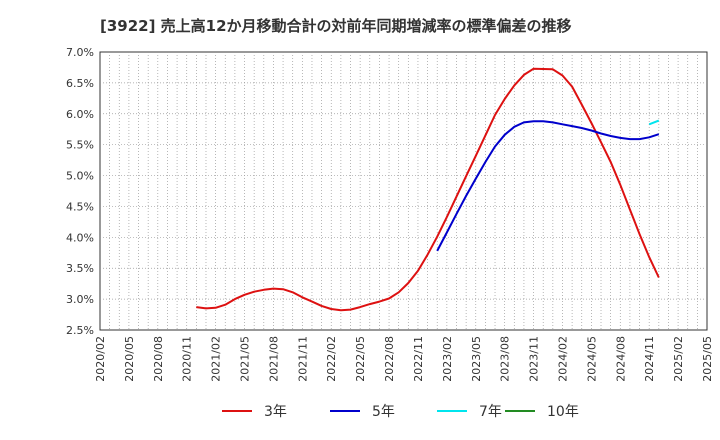  Describe the element at coordinates (158, 359) in the screenshot. I see `x-tick-label: 2020/08` at that location.